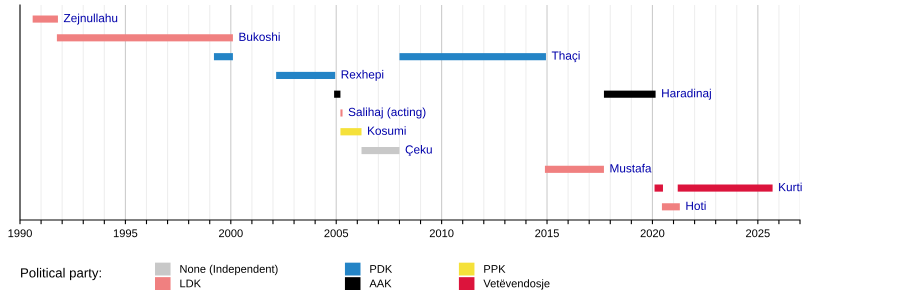  I want to click on y-tick-label: Salihaj (acting), so click(387, 112).